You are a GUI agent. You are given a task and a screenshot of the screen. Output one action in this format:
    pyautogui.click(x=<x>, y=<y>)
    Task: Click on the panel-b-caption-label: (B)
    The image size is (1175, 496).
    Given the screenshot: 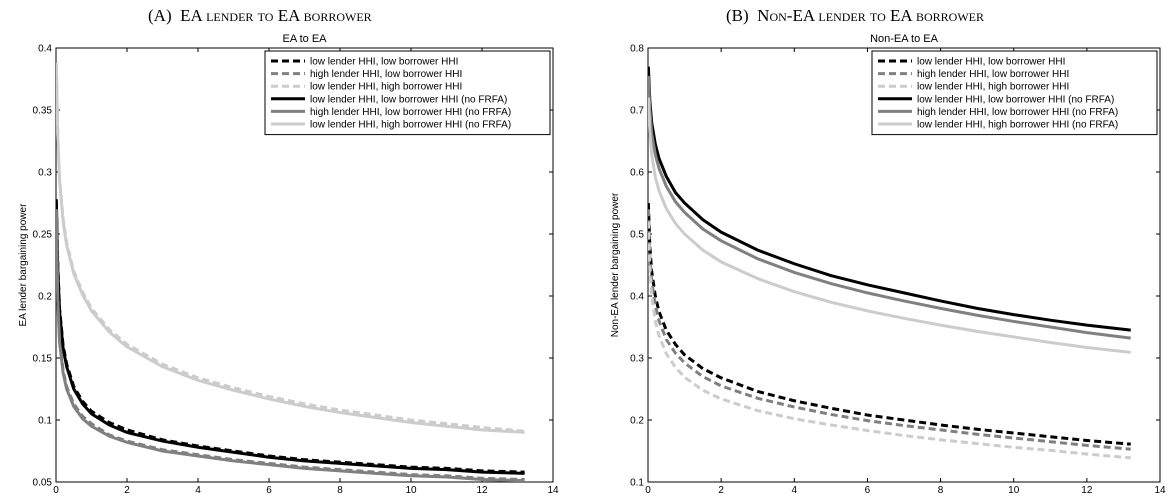 What is the action you would take?
    pyautogui.click(x=737, y=15)
    